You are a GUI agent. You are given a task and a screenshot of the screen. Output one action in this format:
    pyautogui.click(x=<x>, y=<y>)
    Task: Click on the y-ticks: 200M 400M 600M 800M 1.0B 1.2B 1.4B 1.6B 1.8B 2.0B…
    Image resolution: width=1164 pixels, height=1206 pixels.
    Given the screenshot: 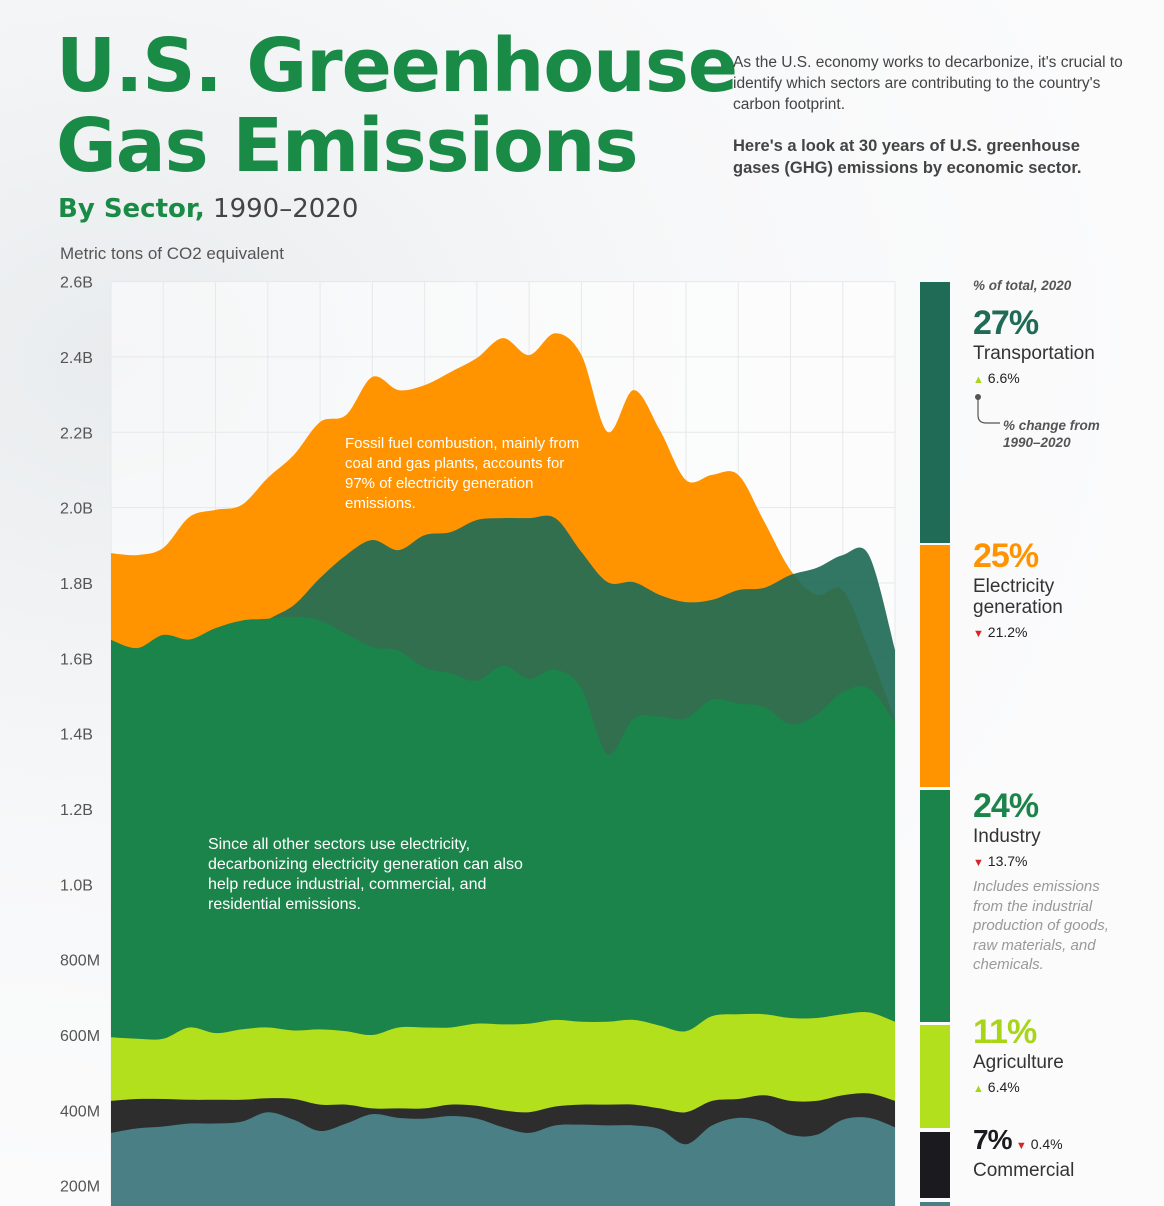 What is the action you would take?
    pyautogui.click(x=80, y=735)
    